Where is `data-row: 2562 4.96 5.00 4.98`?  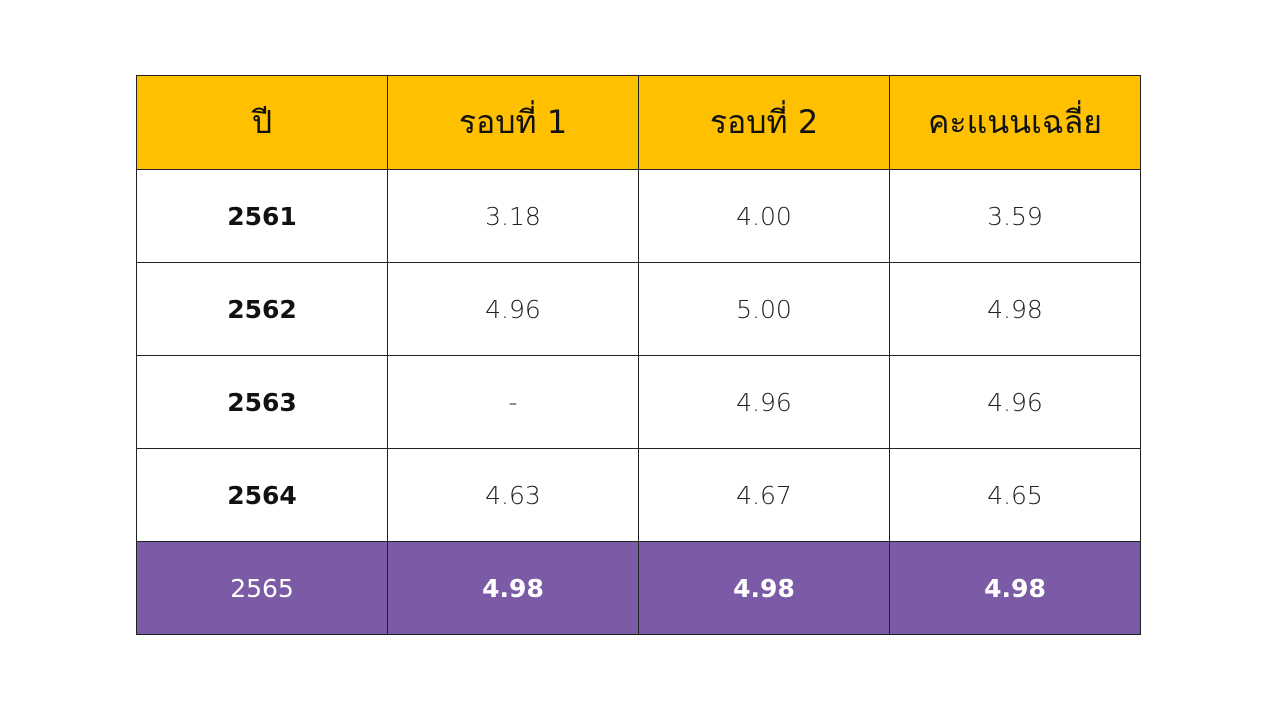 data-row: 2562 4.96 5.00 4.98 is located at coordinates (638, 309).